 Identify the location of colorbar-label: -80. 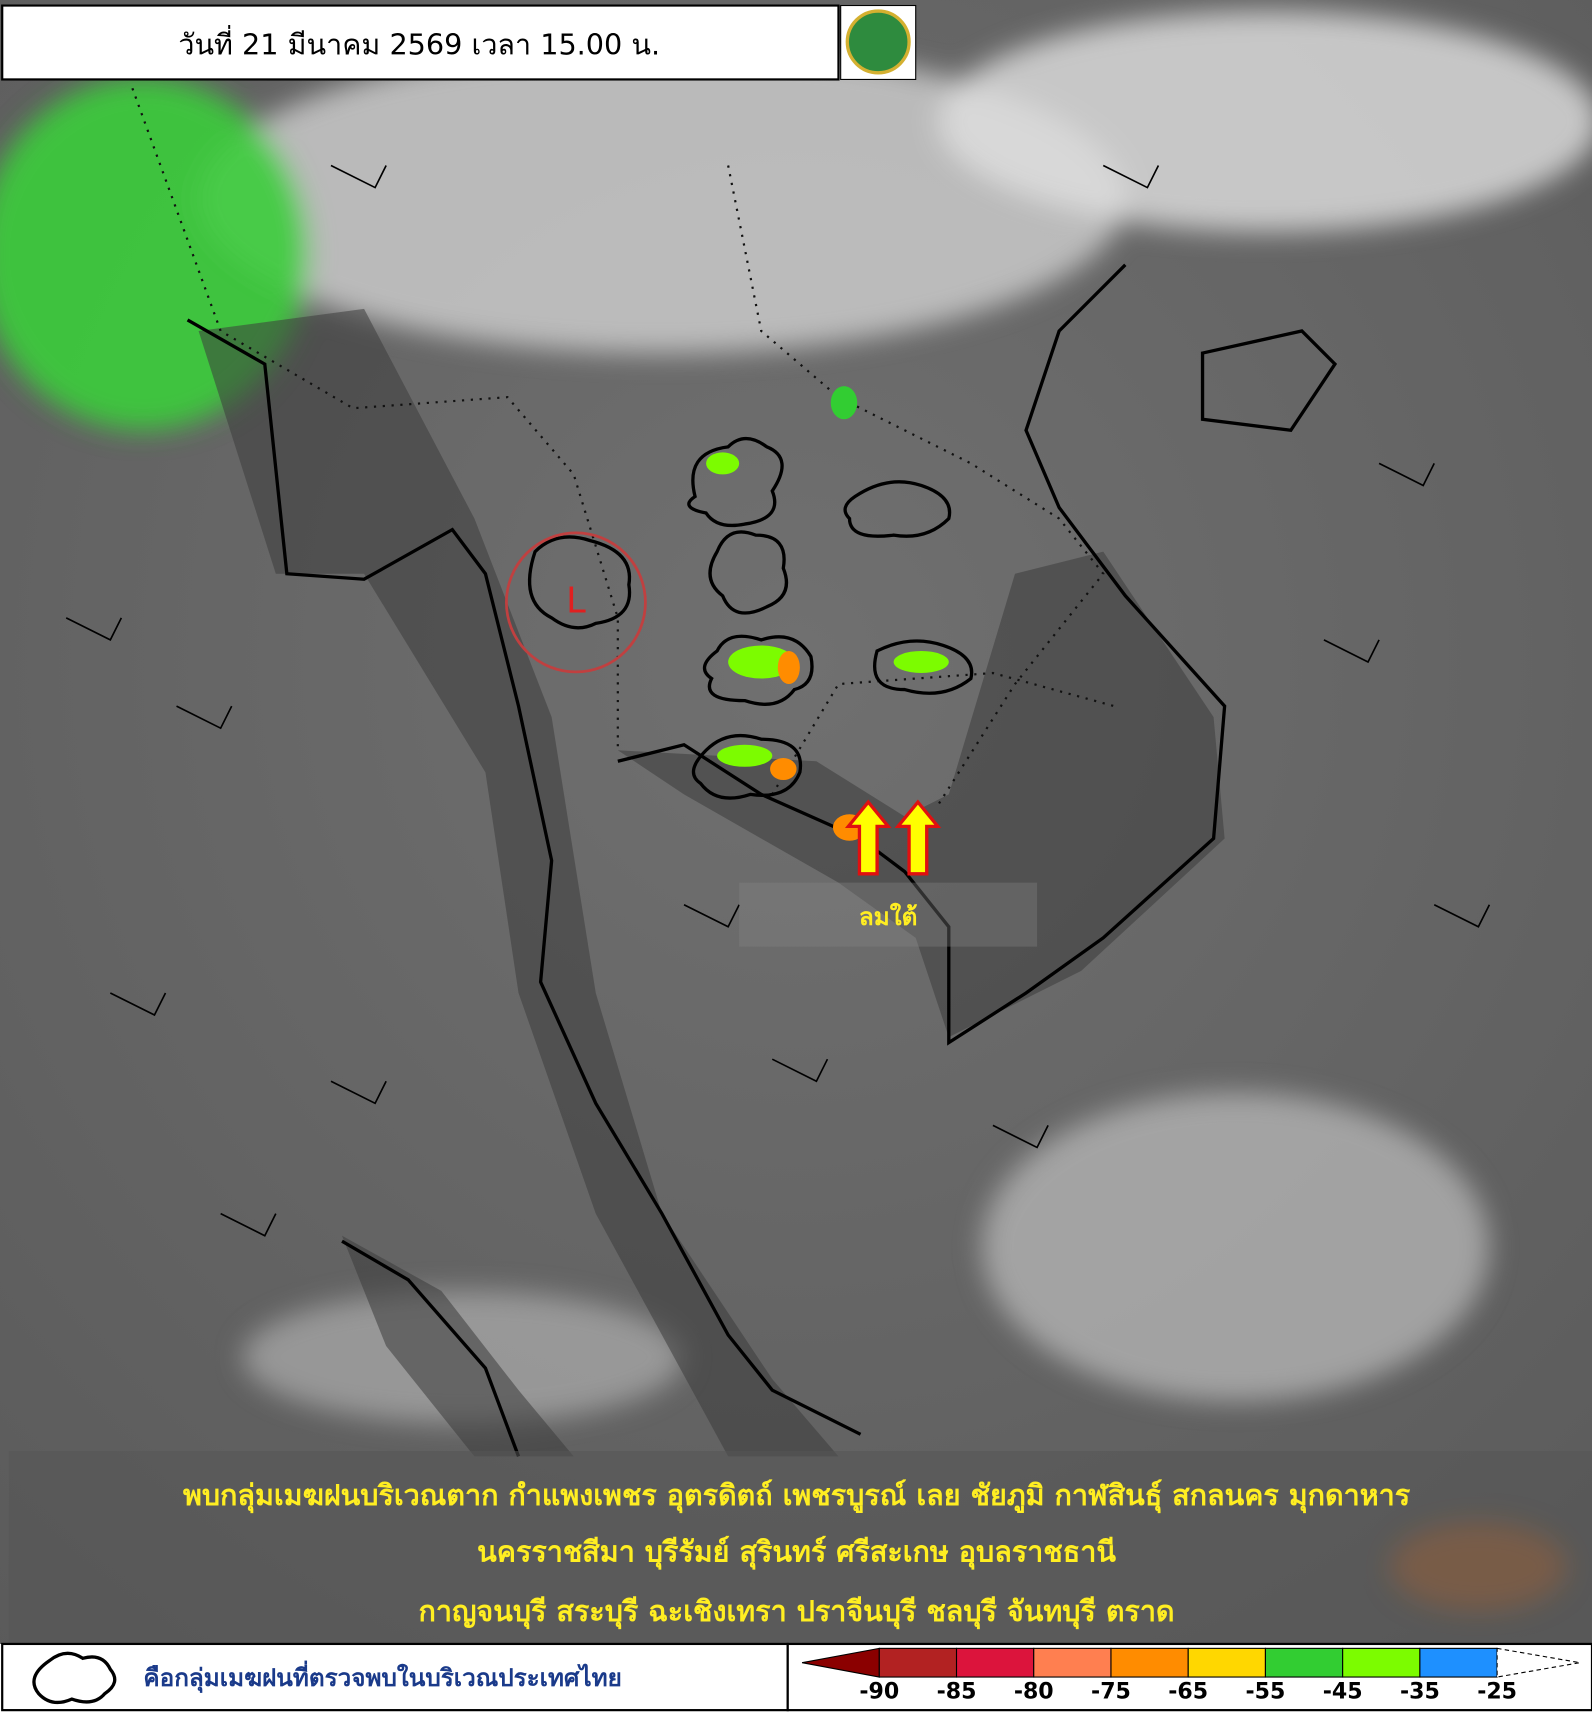
(1034, 1691).